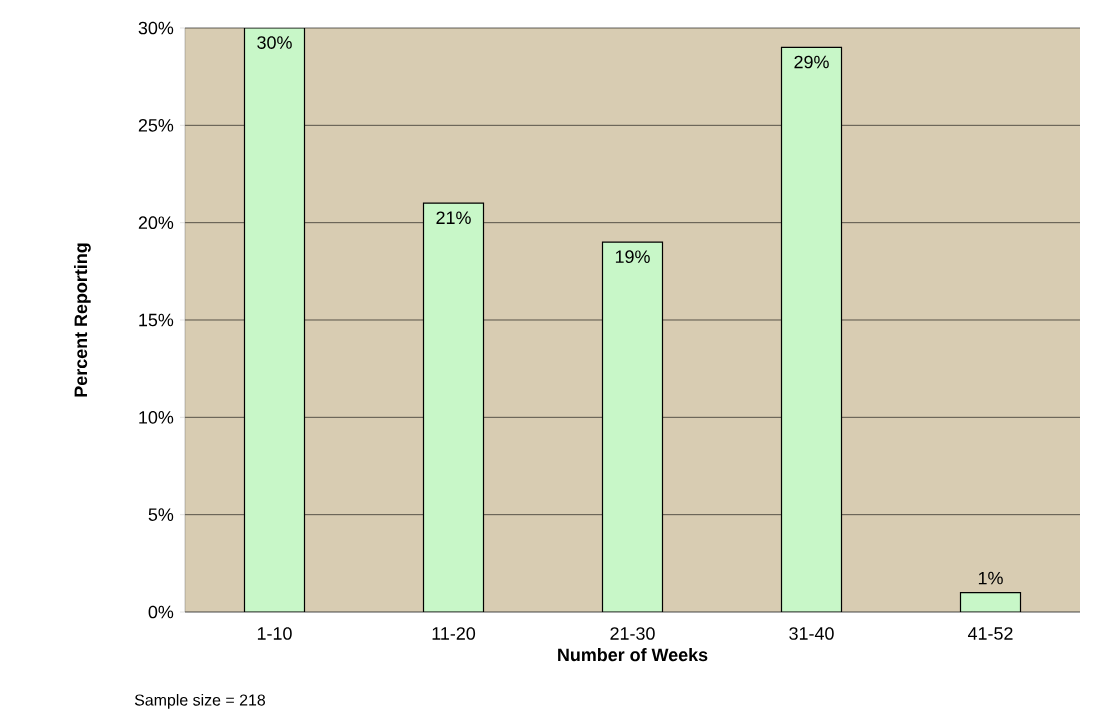 This screenshot has width=1094, height=717. Describe the element at coordinates (161, 514) in the screenshot. I see `y-tick-label: 5%` at that location.